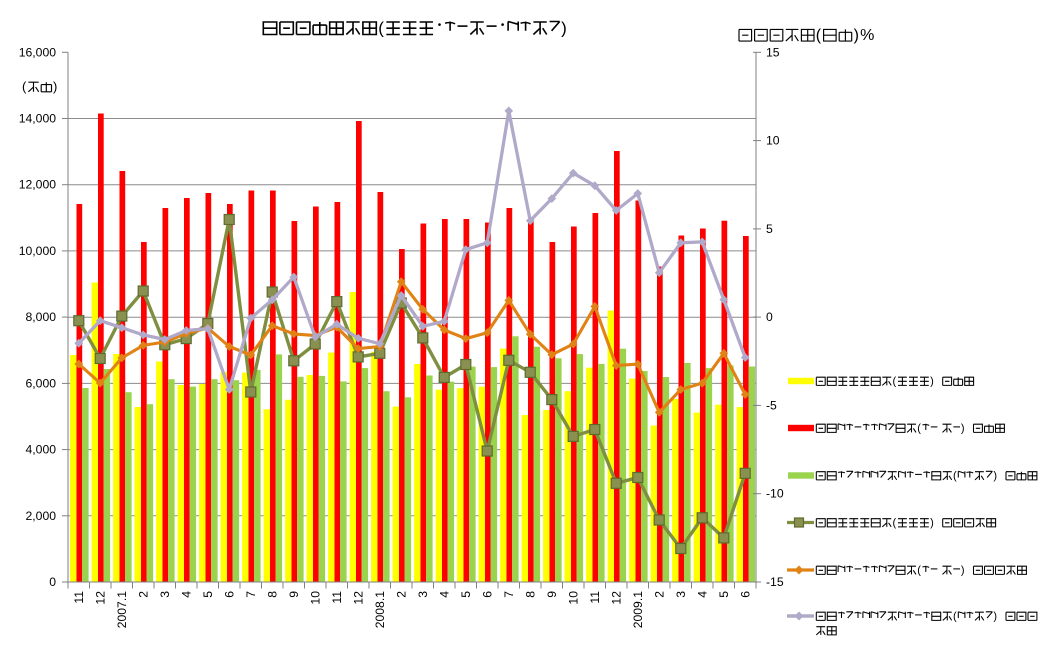 Image resolution: width=1059 pixels, height=648 pixels. What do you see at coordinates (37, 52) in the screenshot?
I see `svg-text: 16,000` at bounding box center [37, 52].